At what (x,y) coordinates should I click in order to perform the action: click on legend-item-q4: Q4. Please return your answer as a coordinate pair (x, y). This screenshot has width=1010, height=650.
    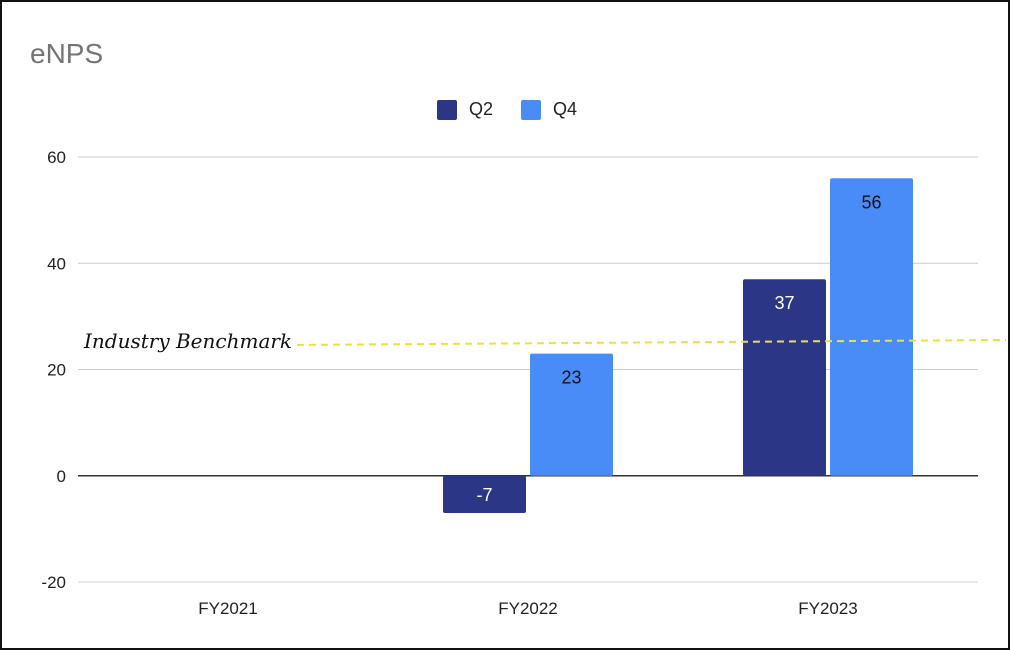
    Looking at the image, I should click on (549, 109).